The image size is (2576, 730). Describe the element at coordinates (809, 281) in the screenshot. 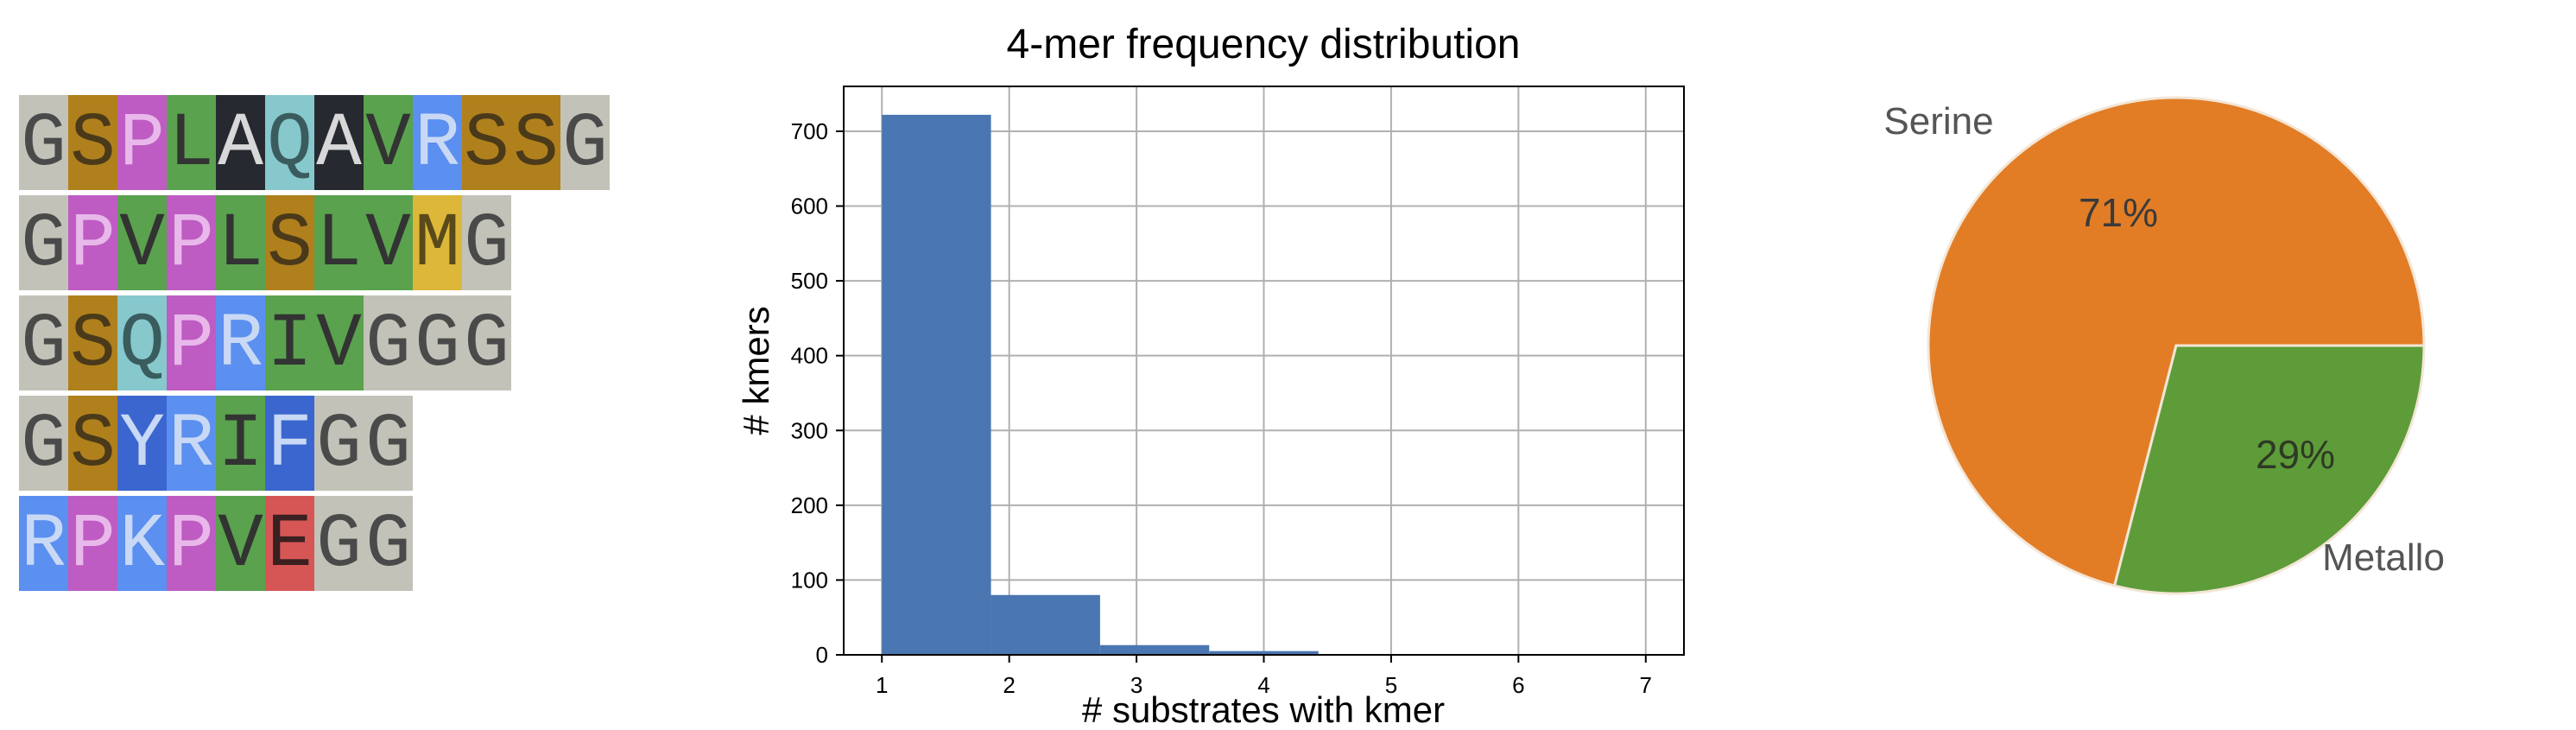

I see `y-tick-label: 500` at that location.